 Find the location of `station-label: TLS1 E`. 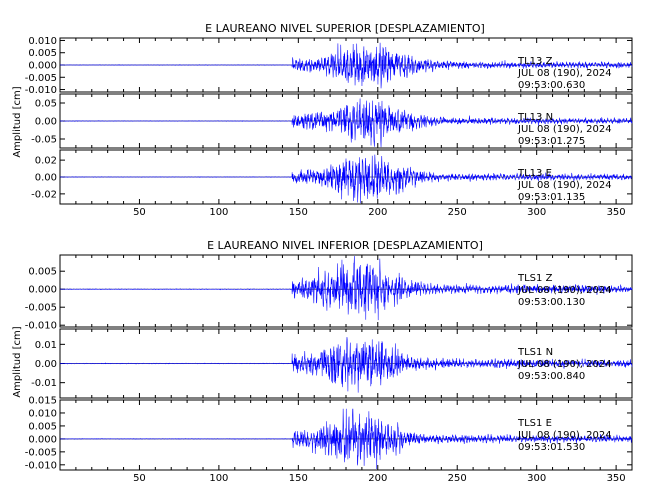

station-label: TLS1 E is located at coordinates (534, 423).